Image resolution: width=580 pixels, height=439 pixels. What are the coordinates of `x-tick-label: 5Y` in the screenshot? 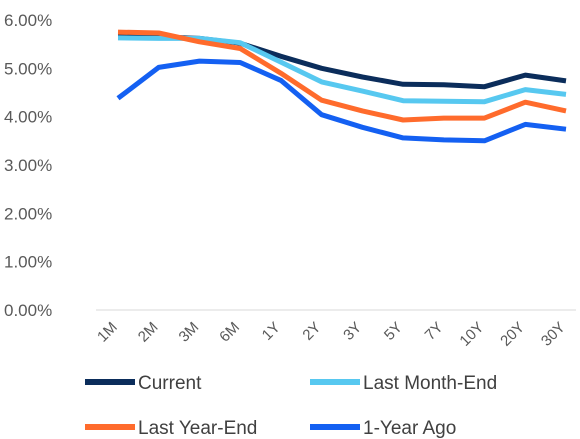 It's located at (393, 331).